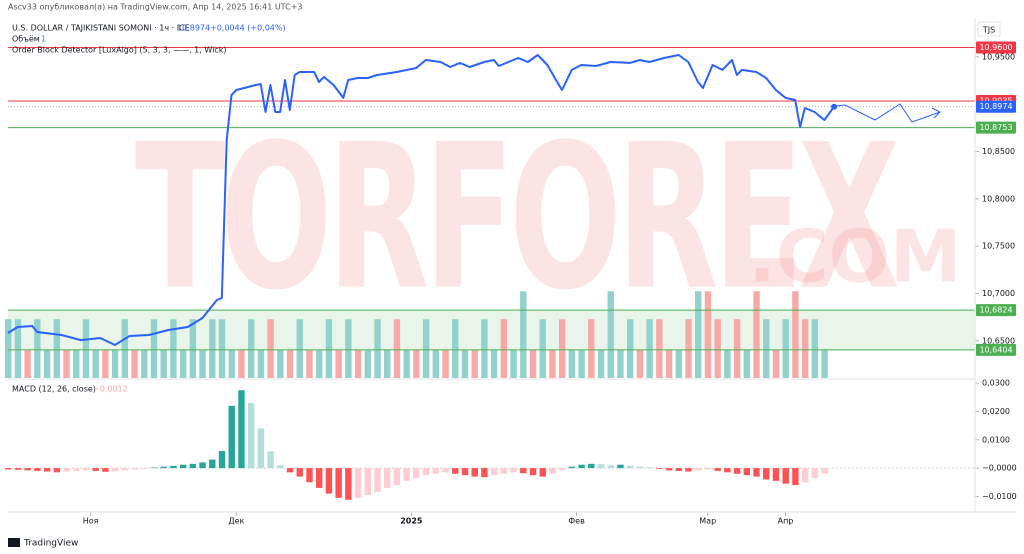 This screenshot has height=554, width=1024. I want to click on level-label: 10,9600, so click(995, 47).